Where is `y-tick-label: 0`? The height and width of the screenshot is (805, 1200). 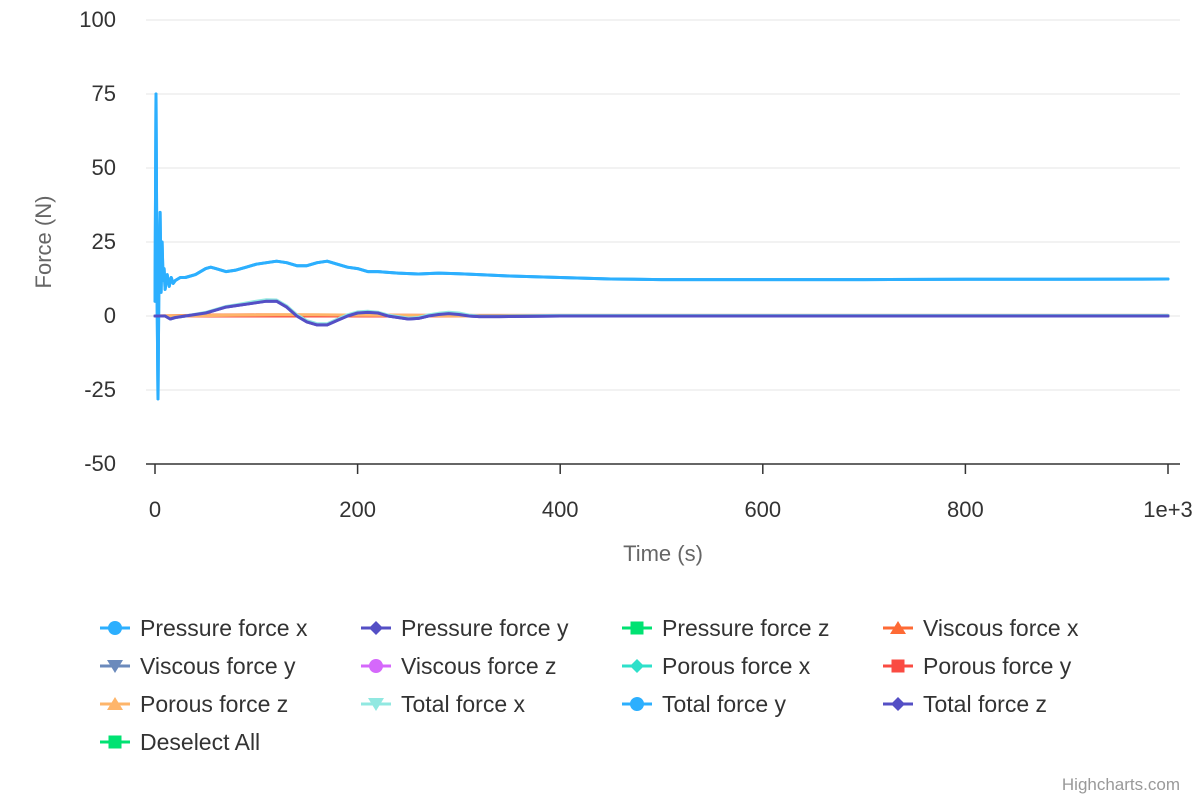
y-tick-label: 0 is located at coordinates (110, 315).